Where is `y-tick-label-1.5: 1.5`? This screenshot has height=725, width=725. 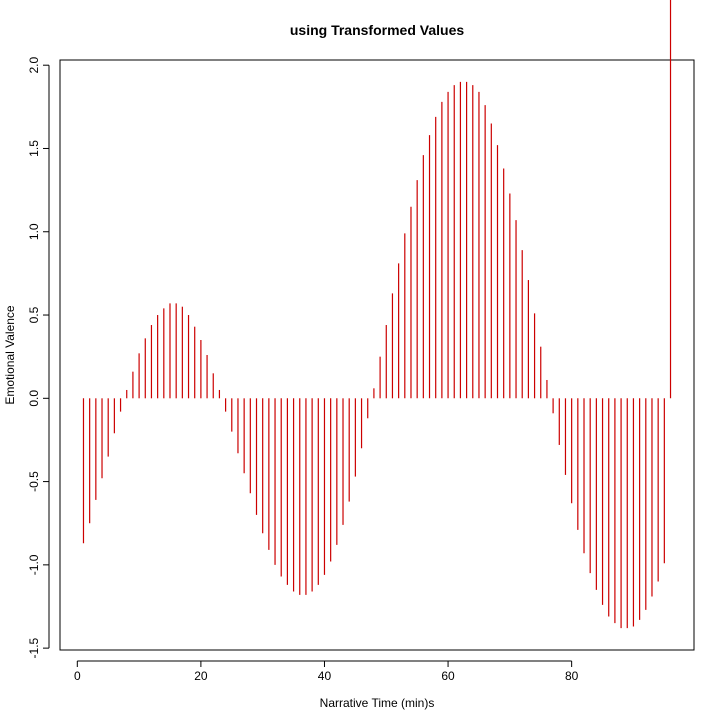
y-tick-label-1.5: 1.5 is located at coordinates (34, 148).